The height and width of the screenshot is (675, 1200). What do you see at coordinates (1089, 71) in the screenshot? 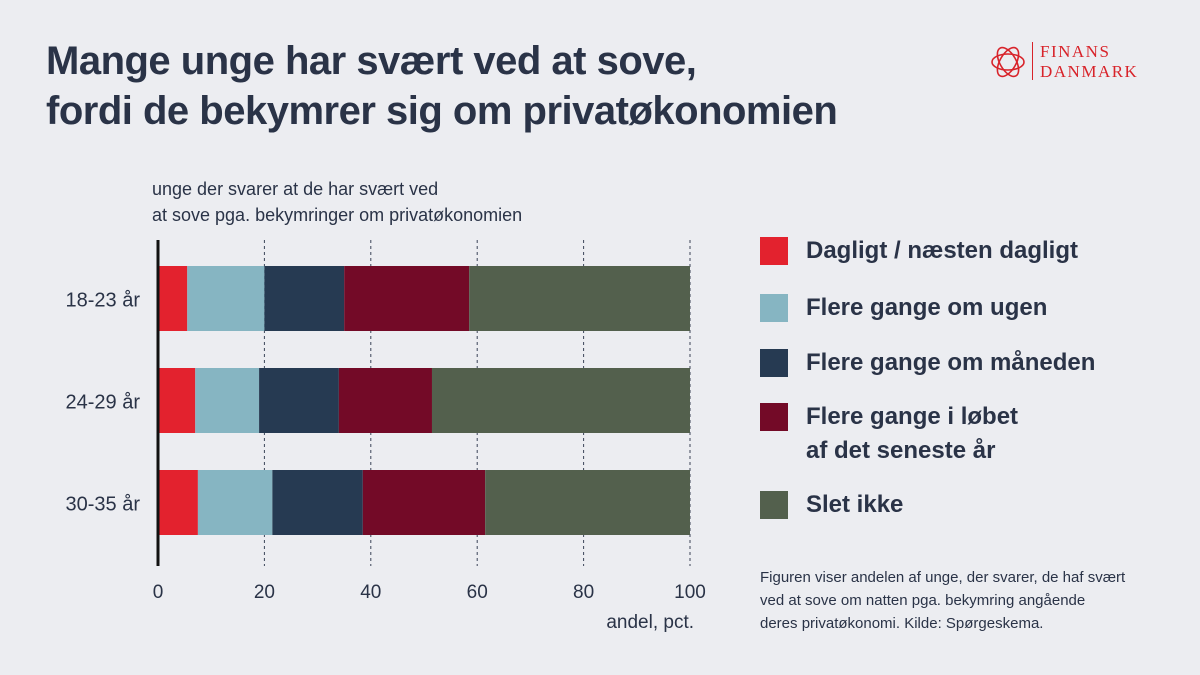
I see `logo-text-line2: DANMARK` at bounding box center [1089, 71].